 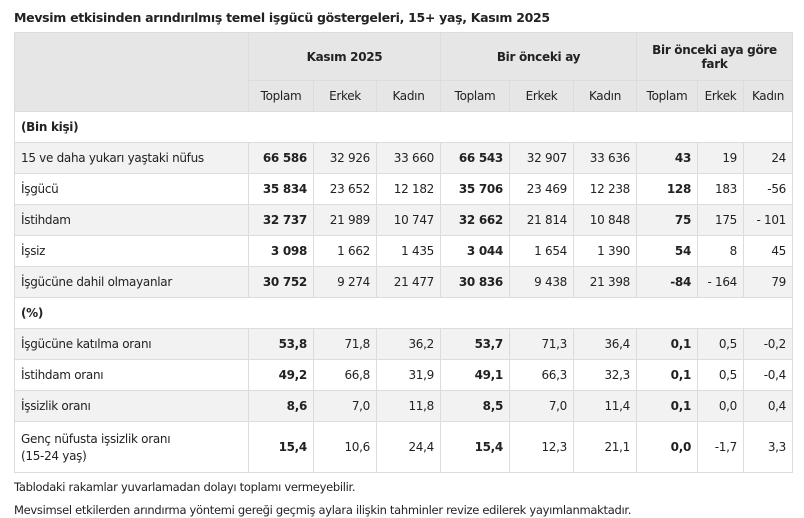 I want to click on value-cell: 75, so click(x=667, y=220).